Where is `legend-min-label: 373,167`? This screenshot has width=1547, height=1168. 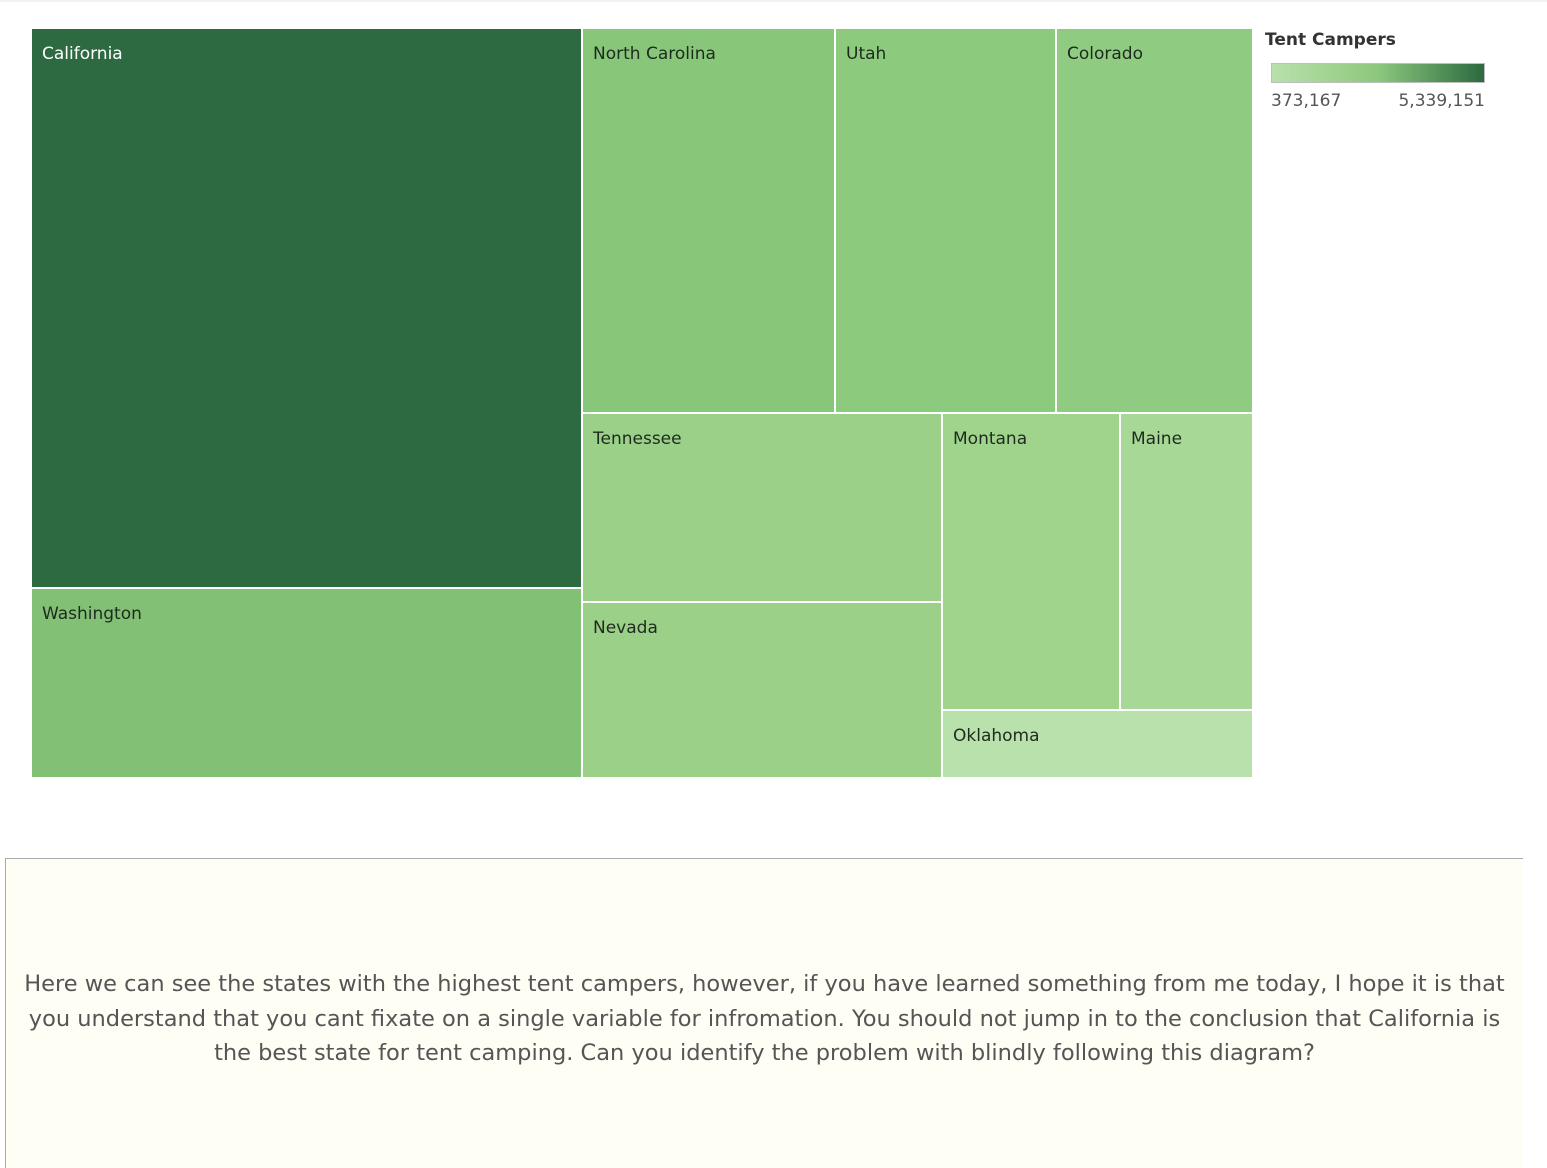
legend-min-label: 373,167 is located at coordinates (1306, 101).